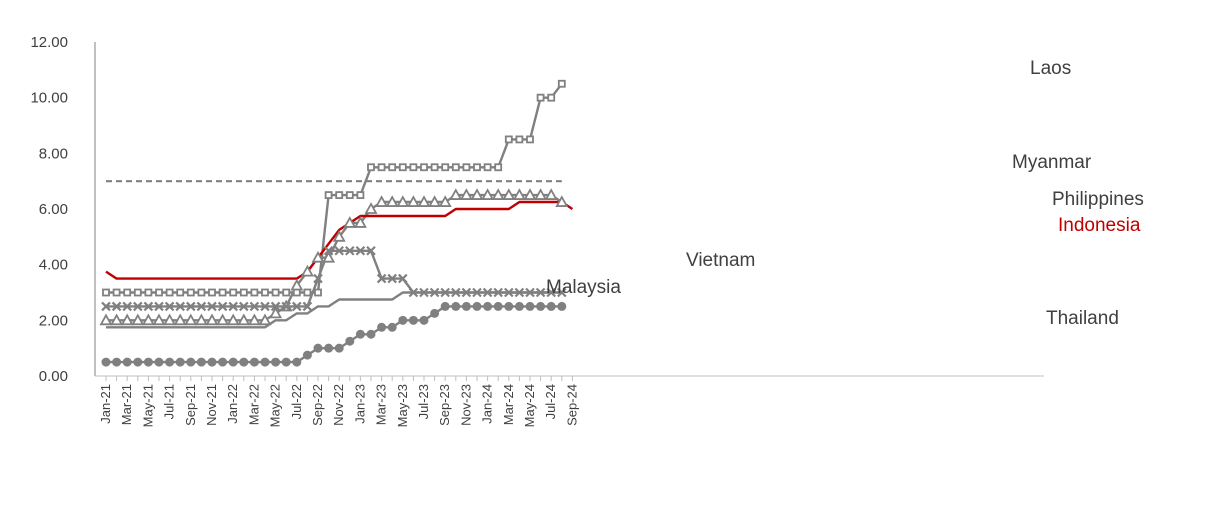 This screenshot has height=531, width=1212. Describe the element at coordinates (338, 405) in the screenshot. I see `x-tick-label: Nov-22` at that location.